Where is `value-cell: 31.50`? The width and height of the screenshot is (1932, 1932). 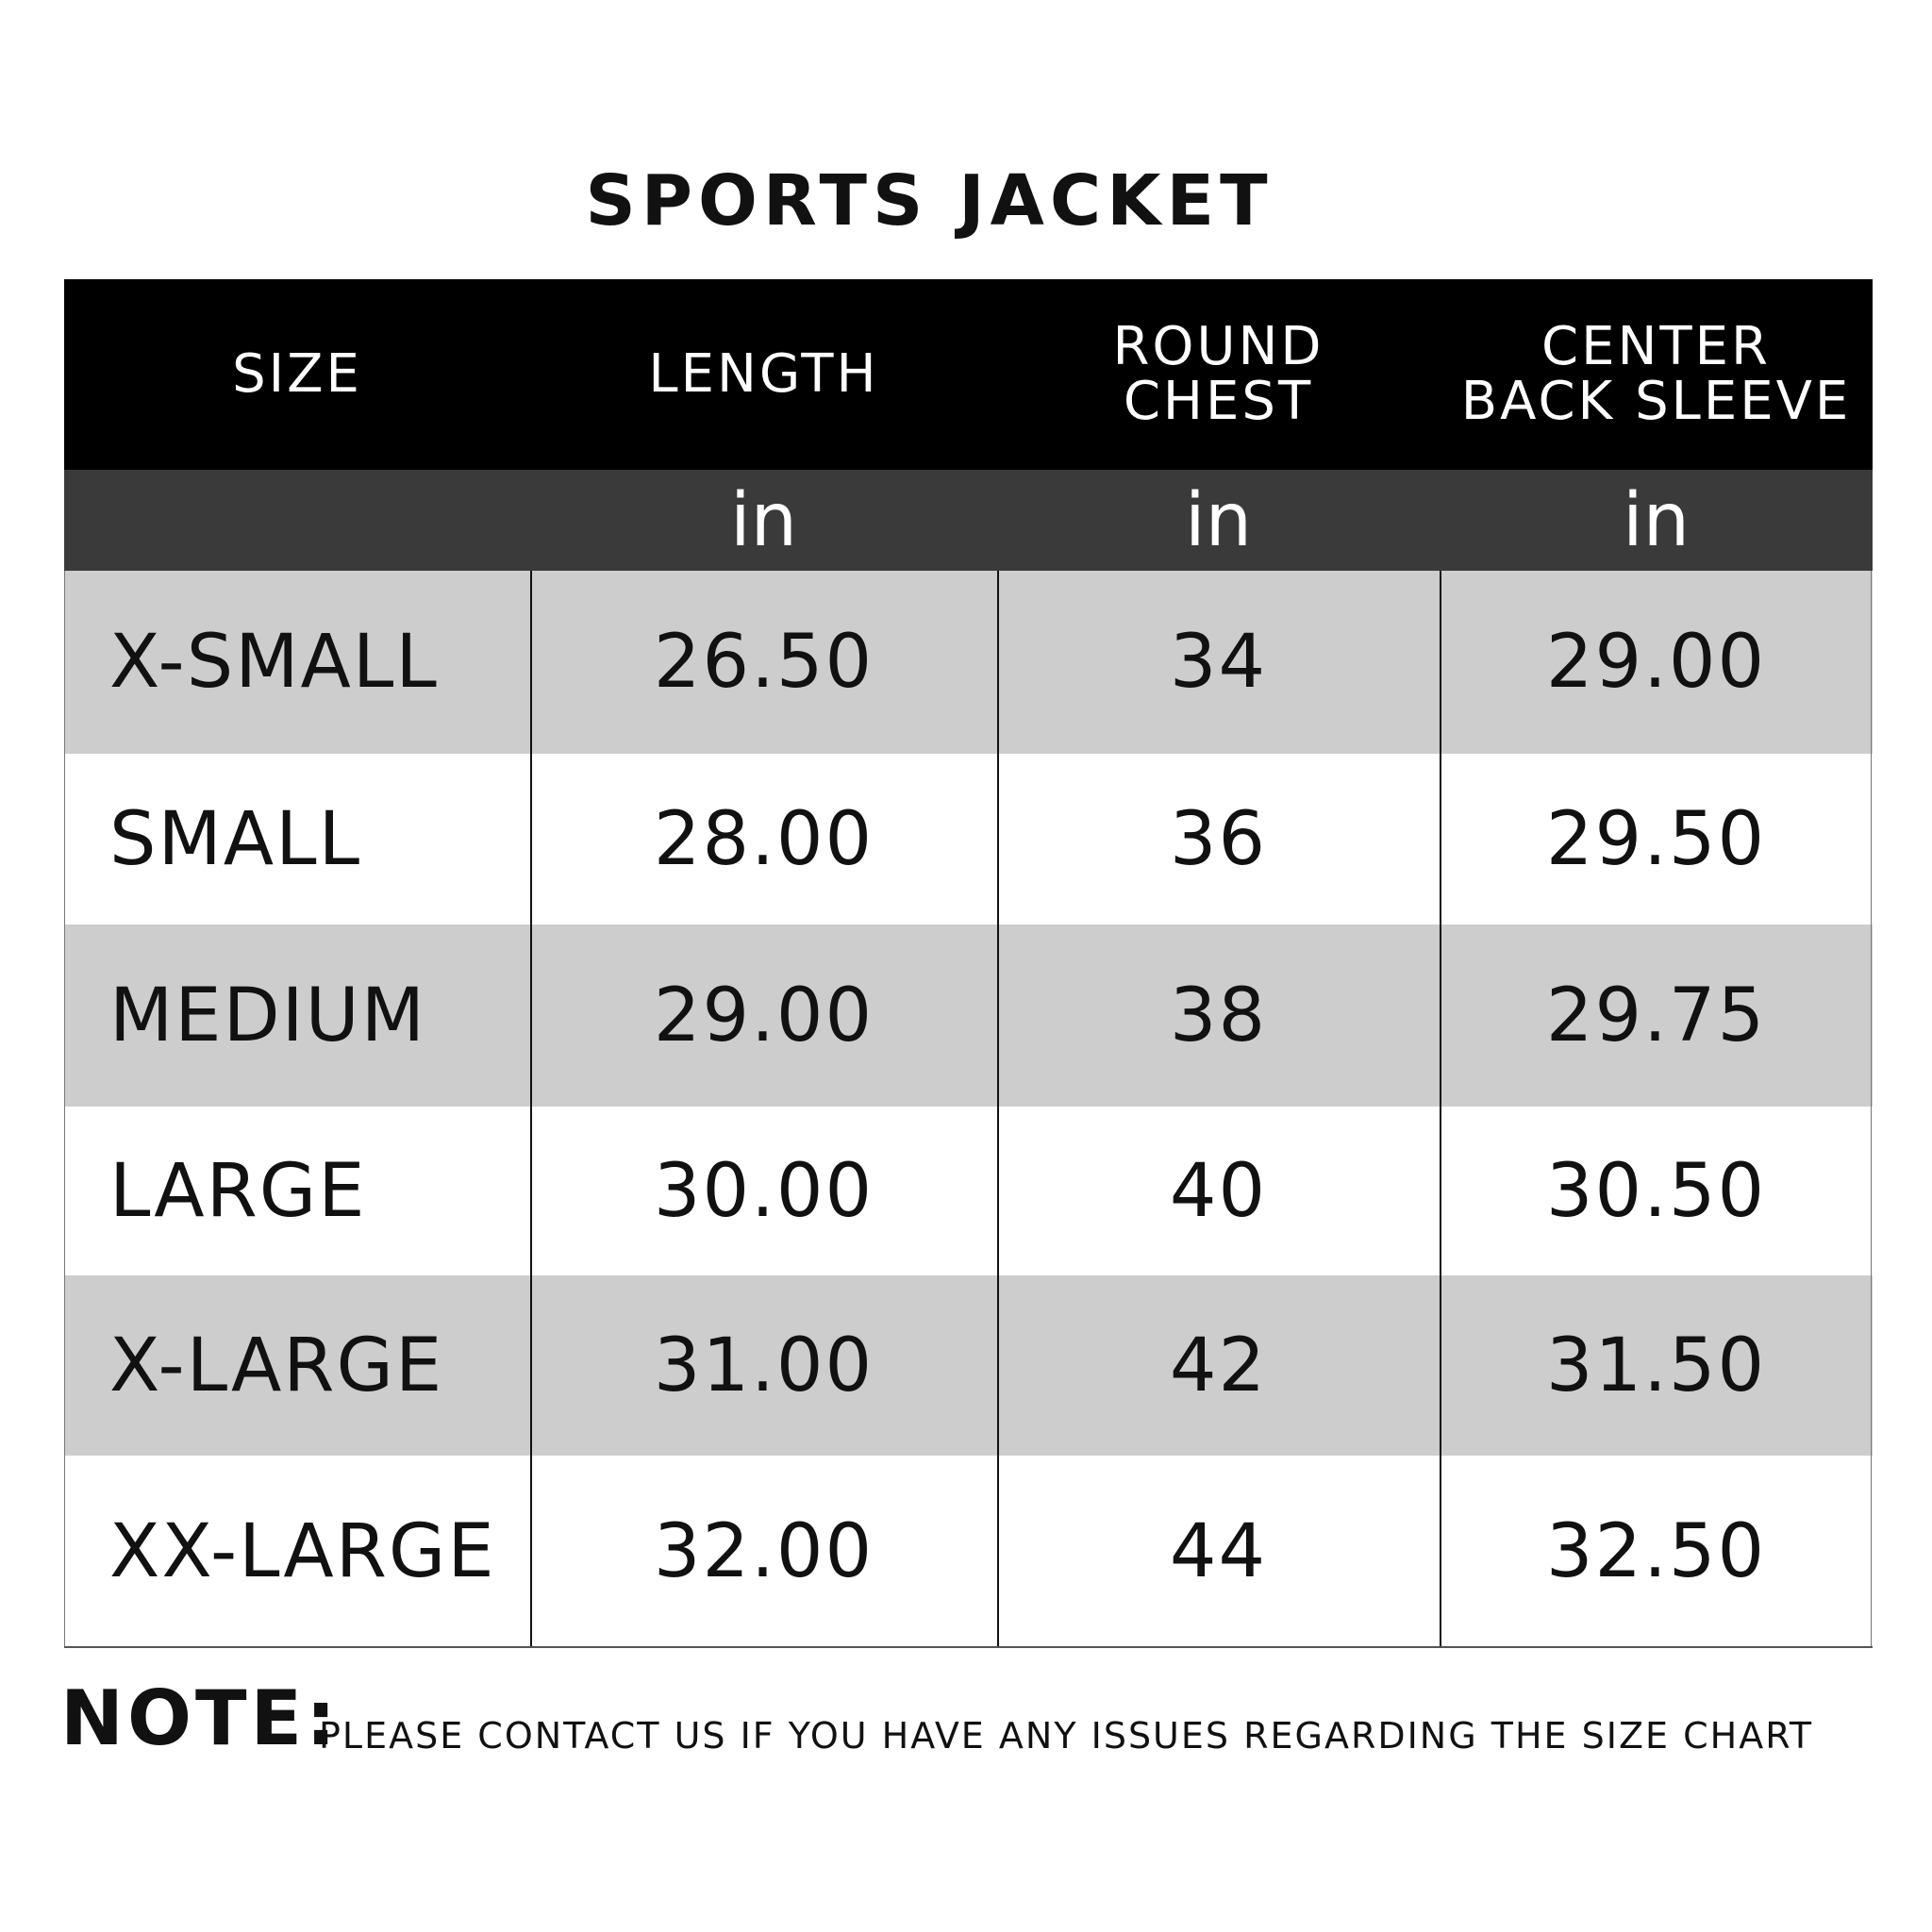 value-cell: 31.50 is located at coordinates (1656, 1366).